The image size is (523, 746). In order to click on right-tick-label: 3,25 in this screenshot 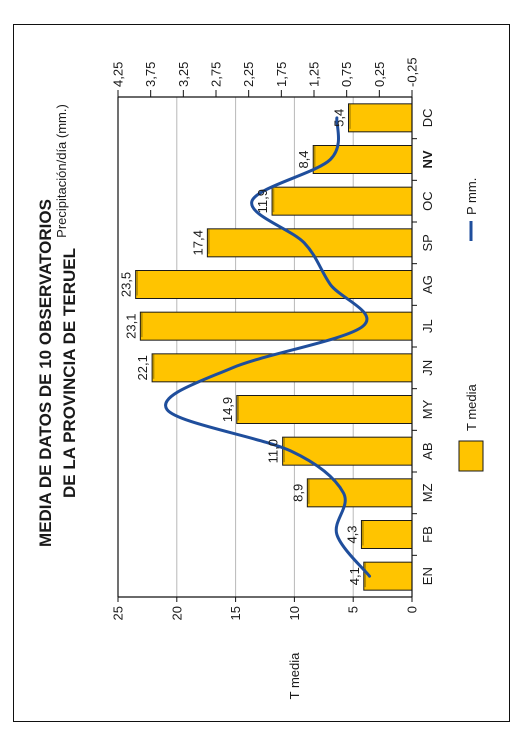, I will do `click(183, 74)`.